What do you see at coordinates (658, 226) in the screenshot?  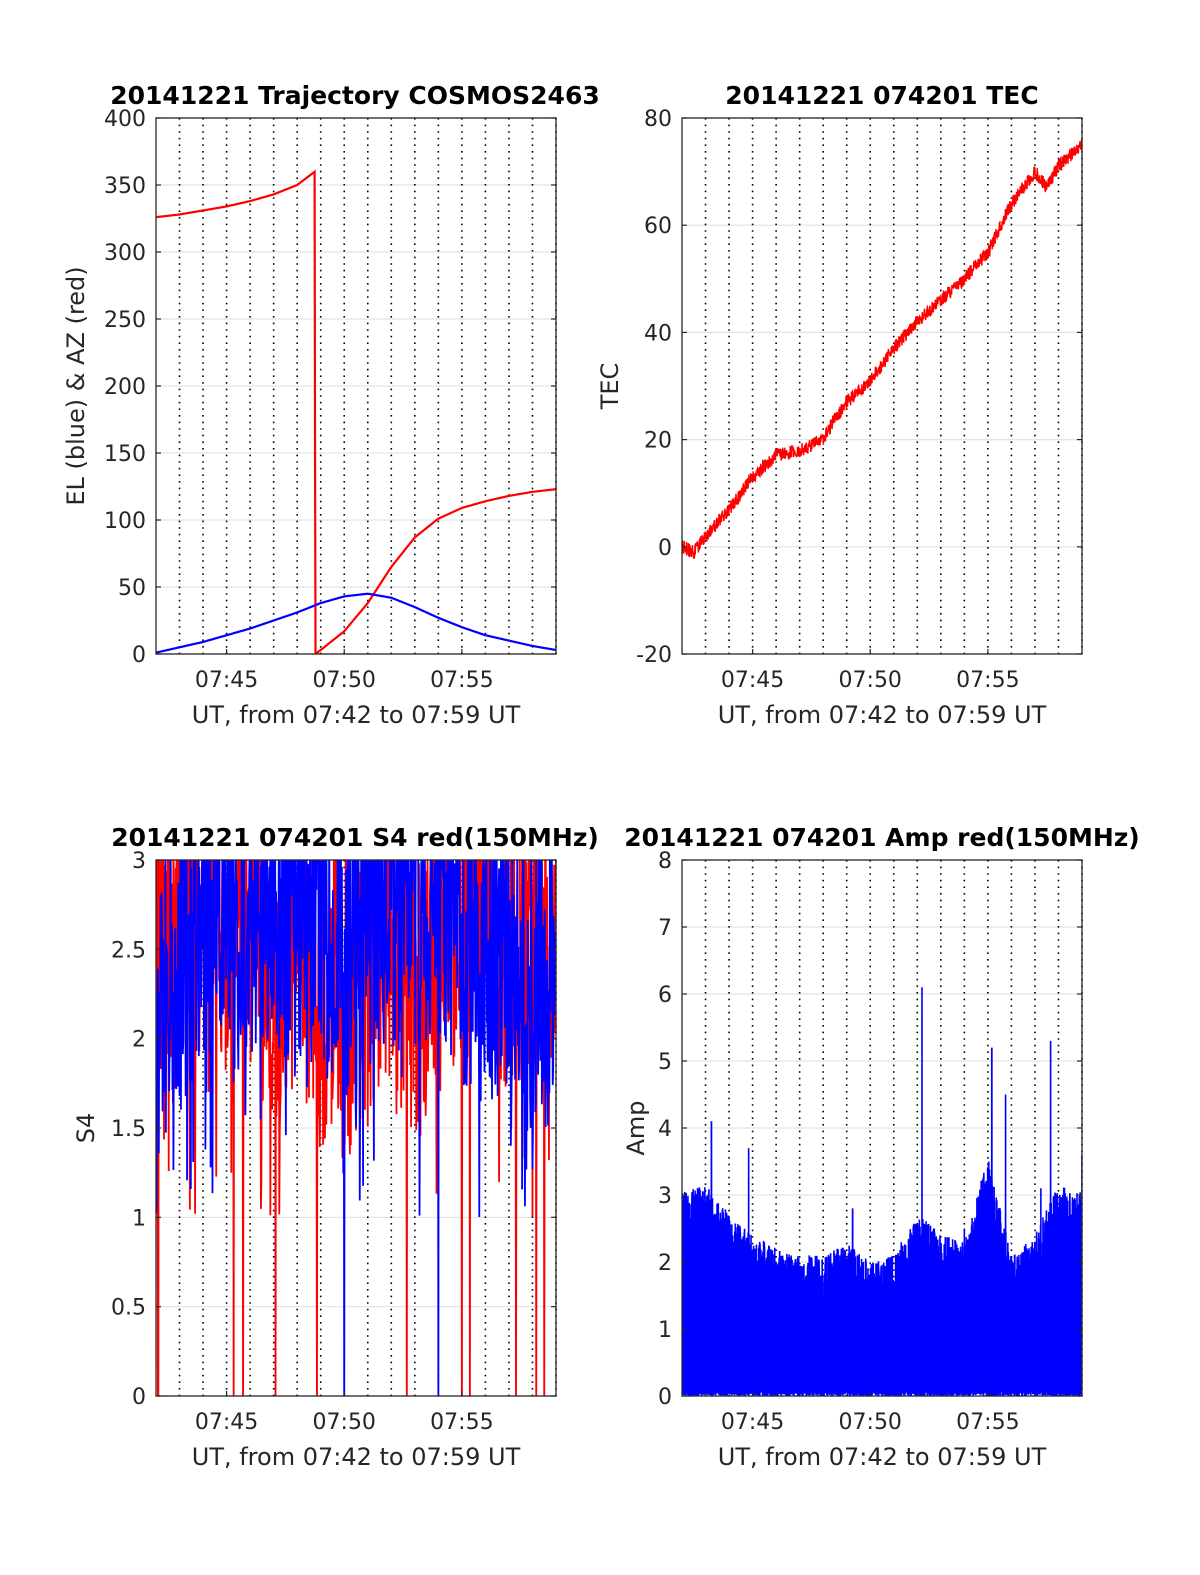 I see `y-tick-label: 60` at bounding box center [658, 226].